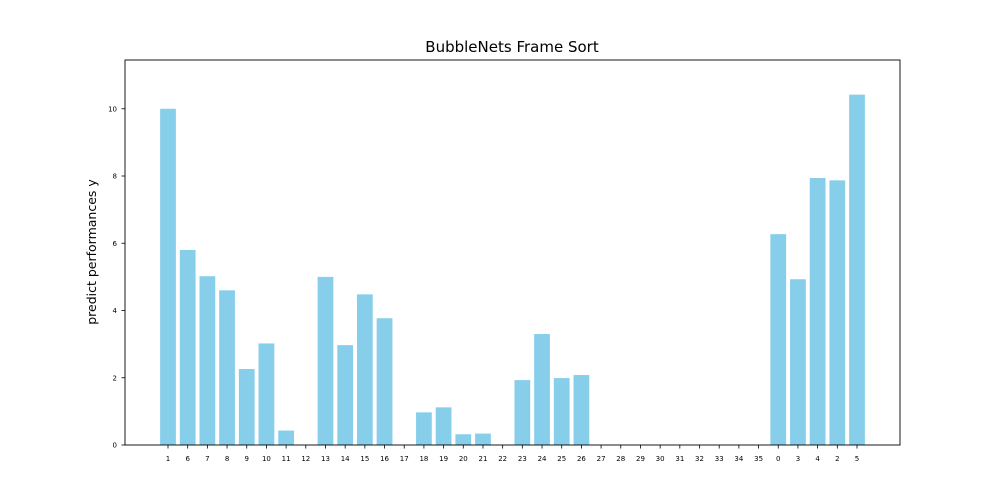 This screenshot has width=1000, height=500. Describe the element at coordinates (115, 446) in the screenshot. I see `y-tick-label: 0` at that location.